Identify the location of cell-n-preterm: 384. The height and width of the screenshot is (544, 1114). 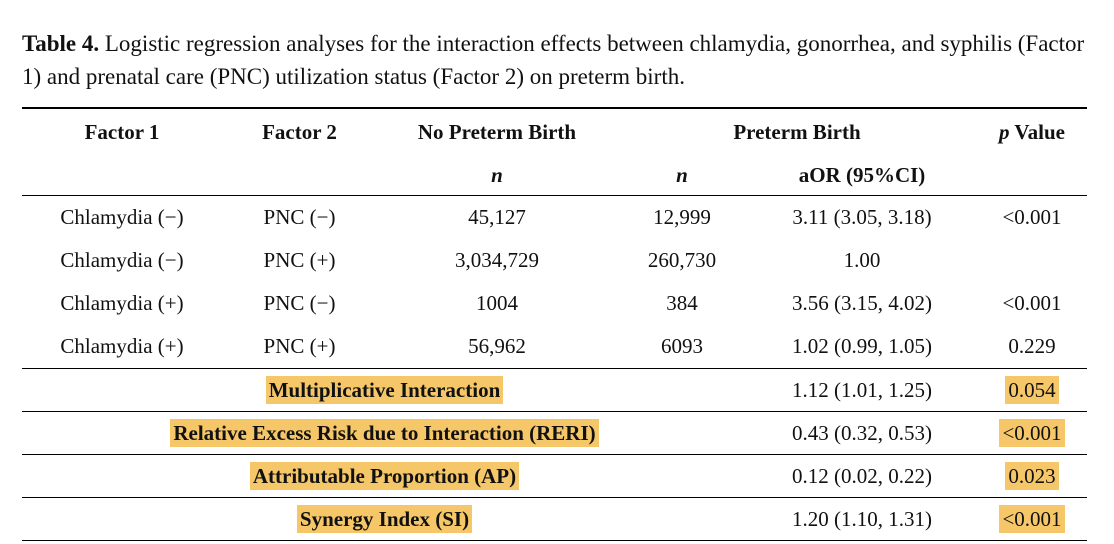
(682, 303).